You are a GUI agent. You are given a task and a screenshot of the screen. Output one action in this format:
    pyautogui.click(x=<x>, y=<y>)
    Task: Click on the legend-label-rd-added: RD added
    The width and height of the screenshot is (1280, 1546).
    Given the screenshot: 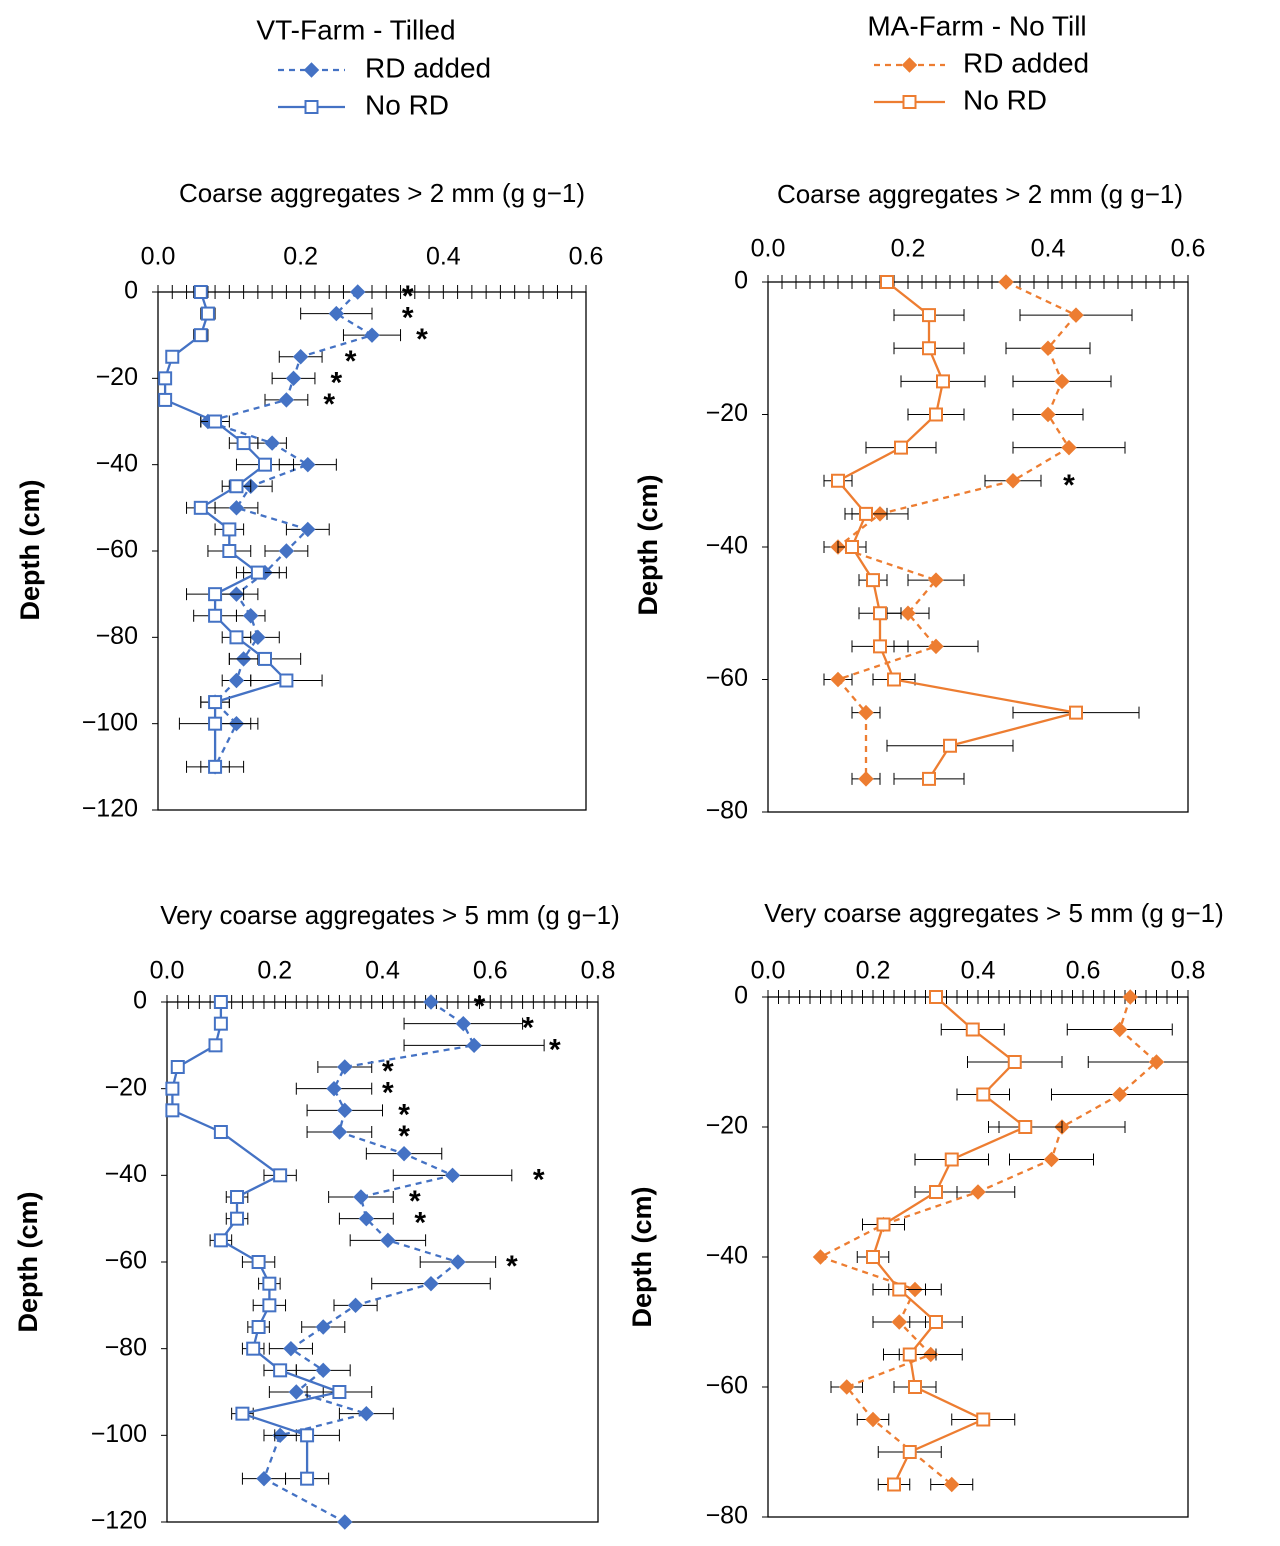 What is the action you would take?
    pyautogui.click(x=428, y=67)
    